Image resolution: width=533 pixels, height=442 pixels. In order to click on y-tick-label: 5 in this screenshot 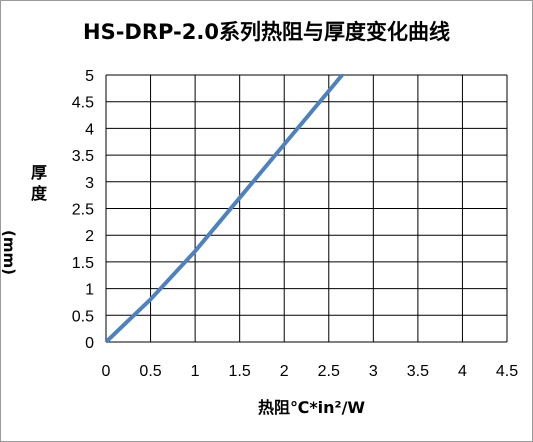, I will do `click(89, 76)`.